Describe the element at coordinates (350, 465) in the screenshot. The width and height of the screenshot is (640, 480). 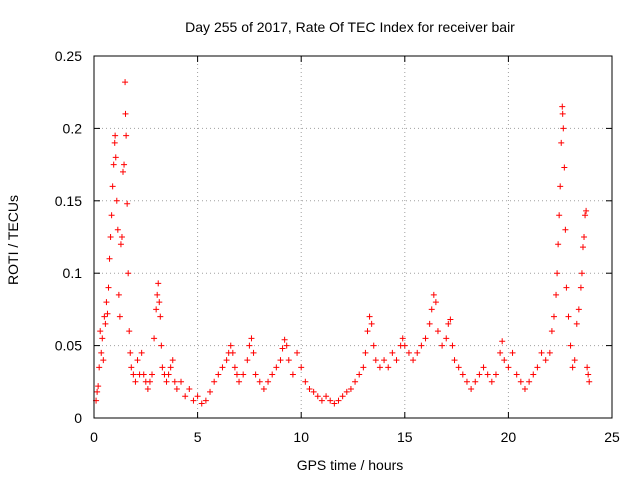
I see `x-axis-title: GPS time / hours` at that location.